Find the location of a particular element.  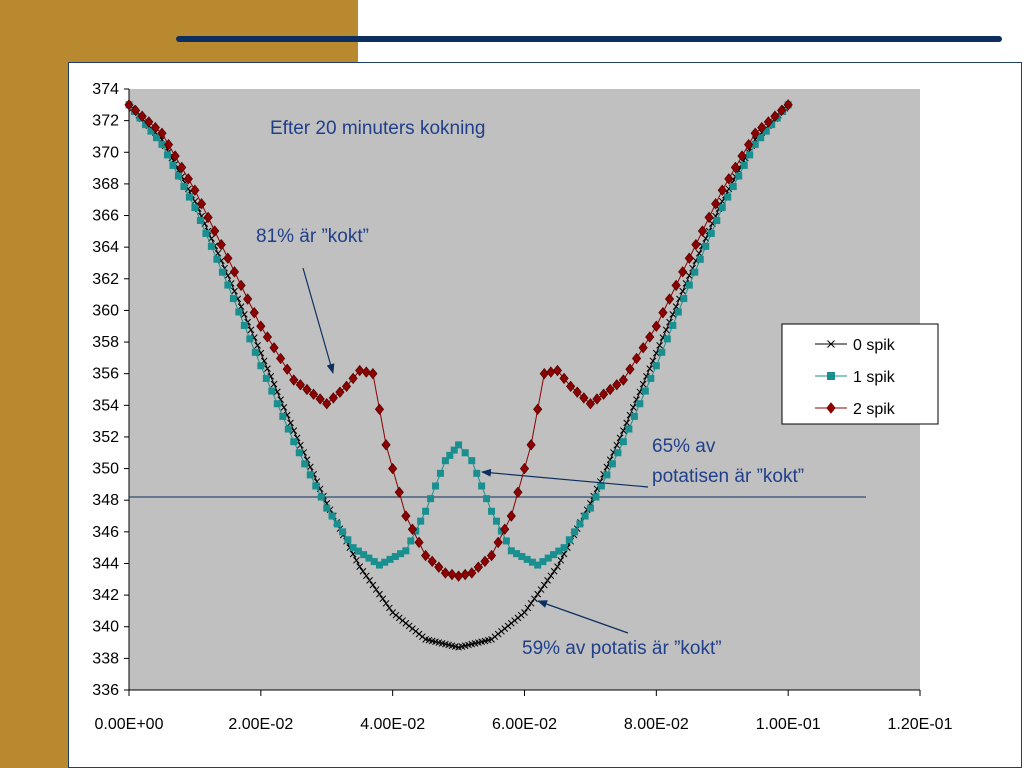

legend-item-0: 0 spik is located at coordinates (855, 345).